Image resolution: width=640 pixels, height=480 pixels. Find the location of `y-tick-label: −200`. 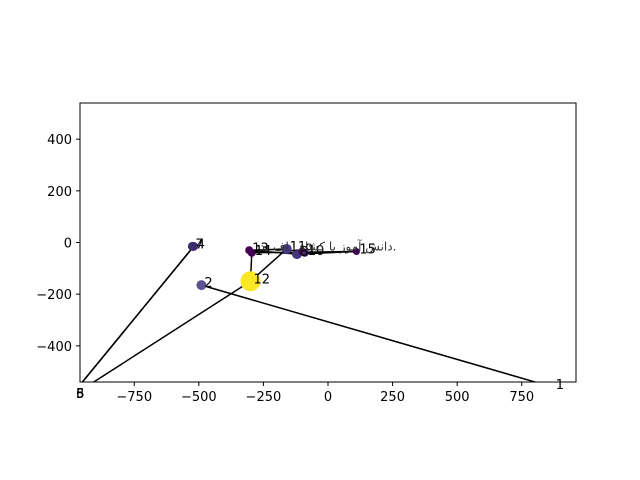

y-tick-label: −200 is located at coordinates (54, 295).